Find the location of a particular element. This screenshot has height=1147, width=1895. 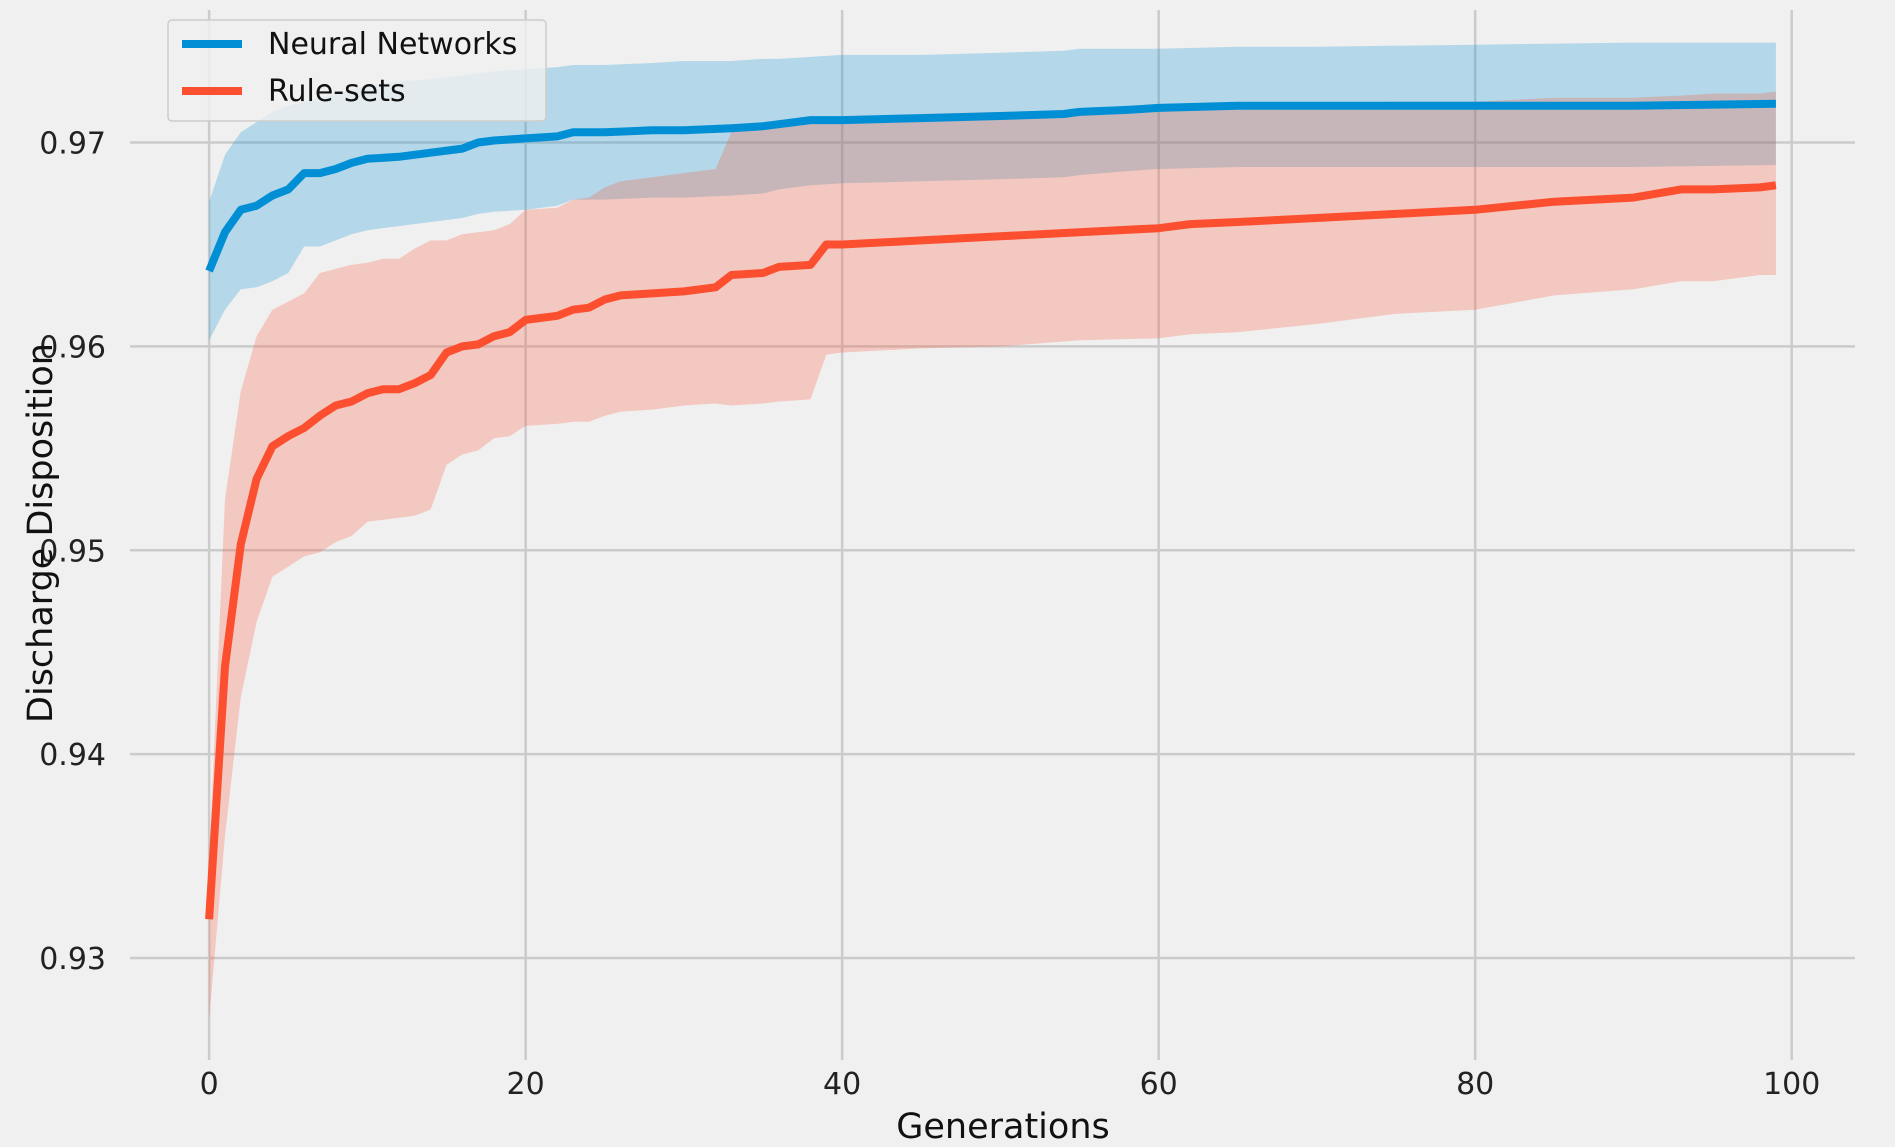

legend-label-neural-networks: Neural Networks is located at coordinates (392, 44).